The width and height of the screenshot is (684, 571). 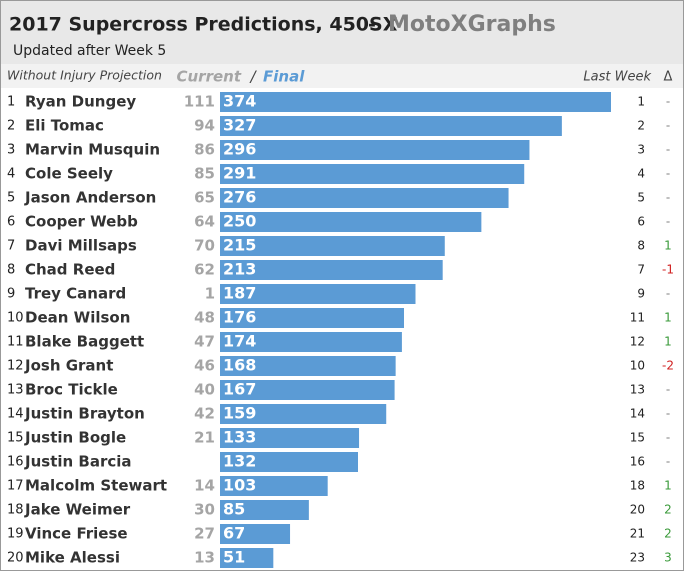 I want to click on rider-name: Broc Tickle, so click(x=71, y=390).